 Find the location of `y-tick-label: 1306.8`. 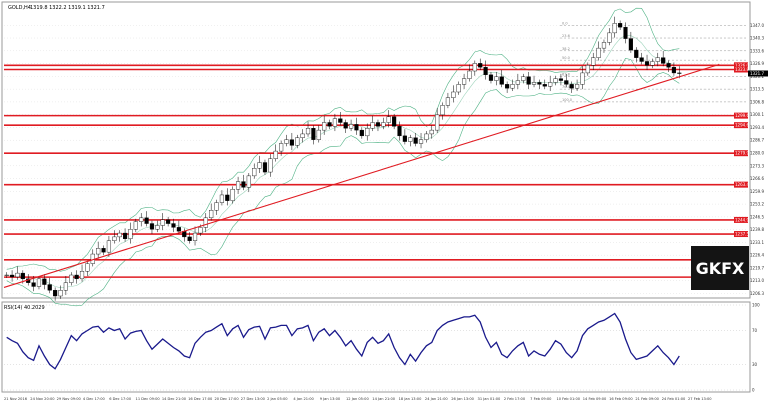

y-tick-label: 1306.8 is located at coordinates (757, 101).